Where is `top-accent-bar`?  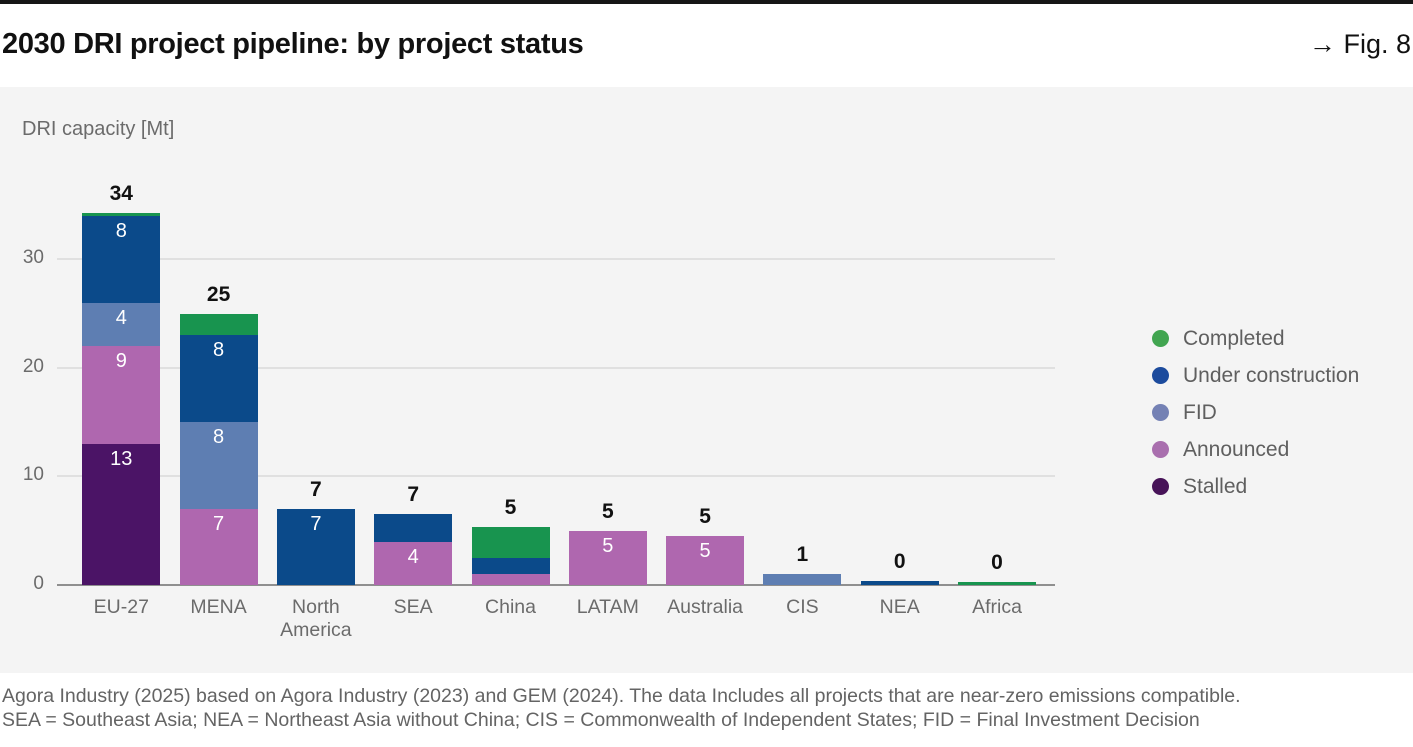
top-accent-bar is located at coordinates (706, 2).